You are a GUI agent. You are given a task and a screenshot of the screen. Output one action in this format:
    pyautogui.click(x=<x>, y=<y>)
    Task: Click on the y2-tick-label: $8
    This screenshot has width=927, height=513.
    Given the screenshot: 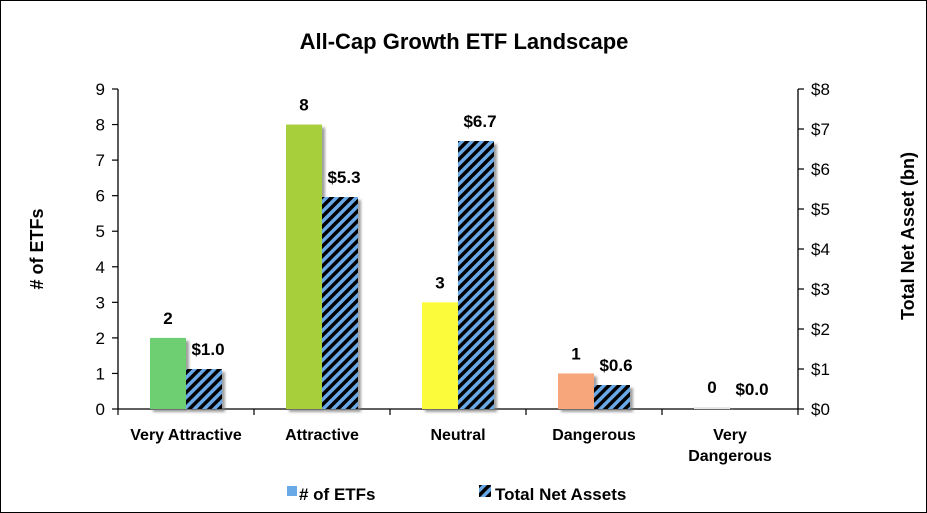 What is the action you would take?
    pyautogui.click(x=820, y=89)
    